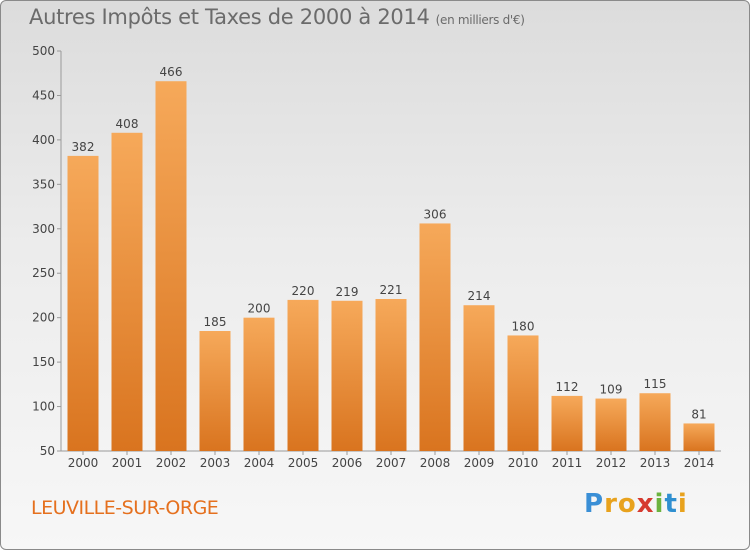 Image resolution: width=750 pixels, height=550 pixels. Describe the element at coordinates (83, 463) in the screenshot. I see `x-tick-label: 2000` at that location.